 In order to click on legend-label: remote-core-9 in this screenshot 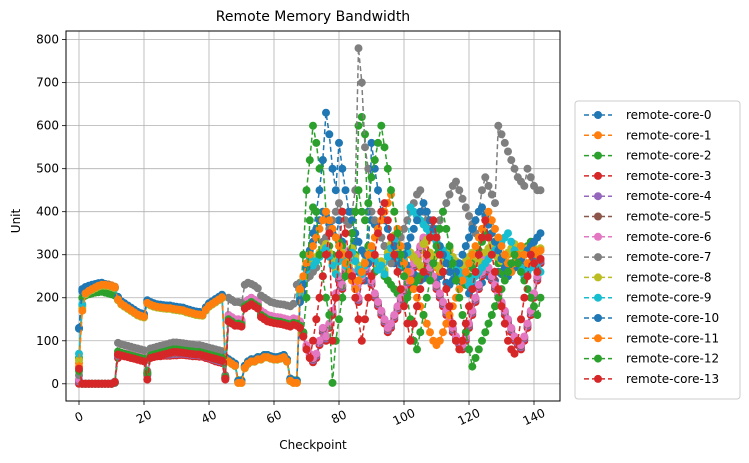, I will do `click(668, 298)`.